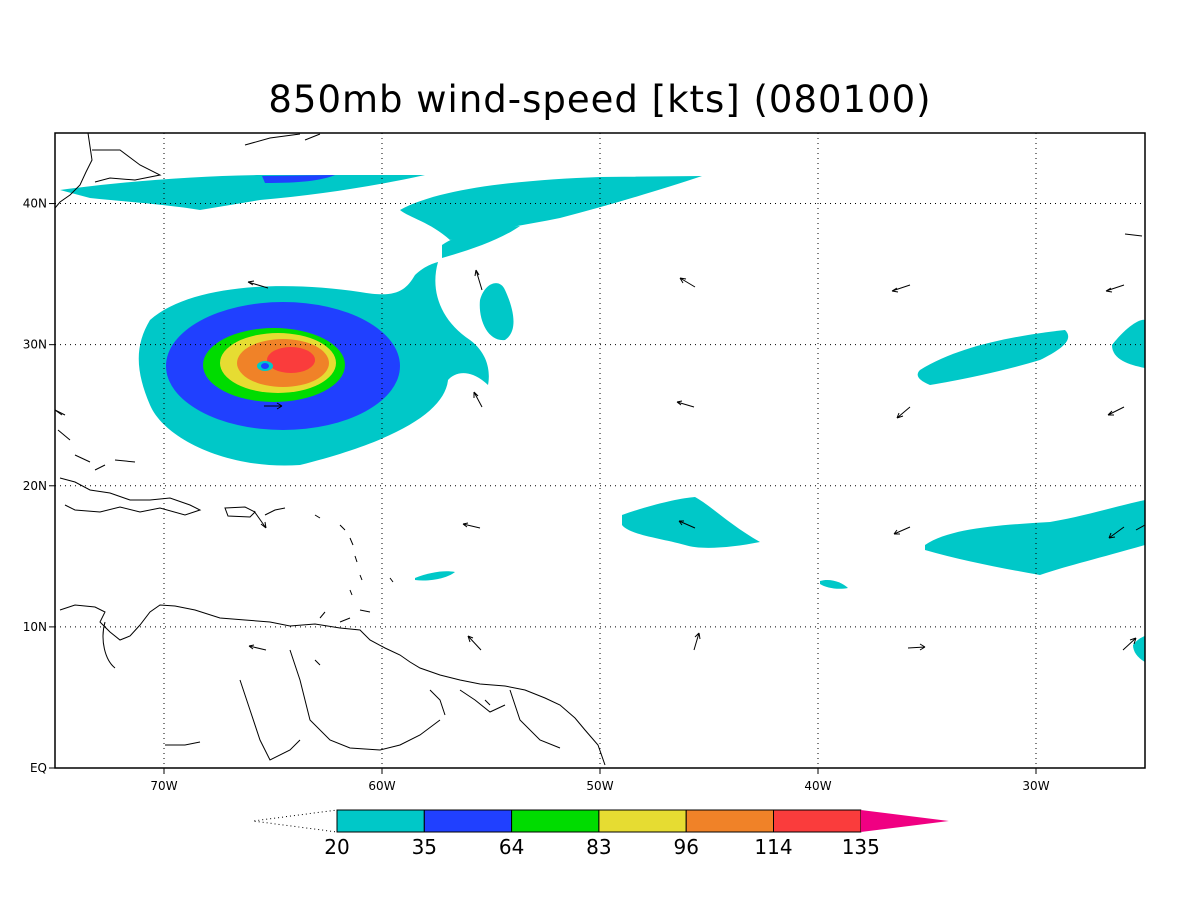 This screenshot has width=1200, height=900. I want to click on florida-bahamas-coast, so click(95, 440).